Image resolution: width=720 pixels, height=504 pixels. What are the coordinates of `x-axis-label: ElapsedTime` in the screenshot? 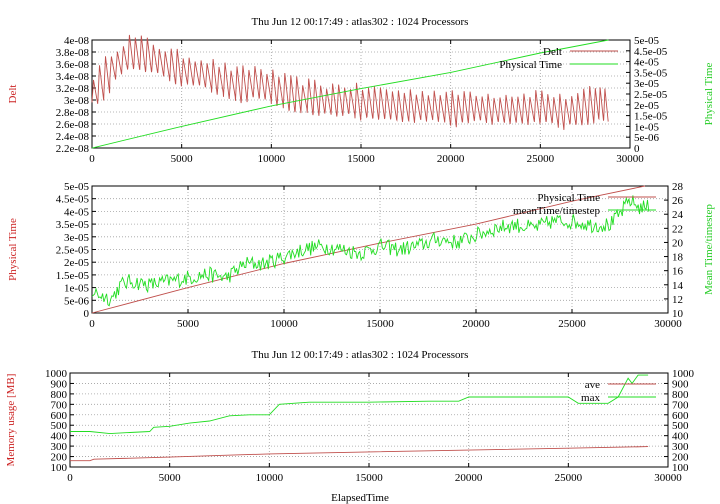 It's located at (360, 498).